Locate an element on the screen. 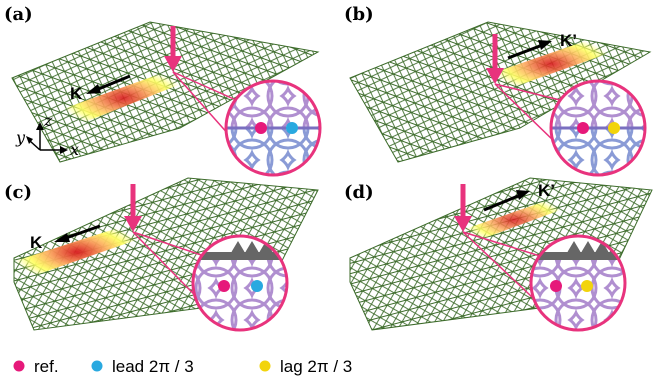 The height and width of the screenshot is (383, 662). coordinate-axes: z y x is located at coordinates (47, 135).